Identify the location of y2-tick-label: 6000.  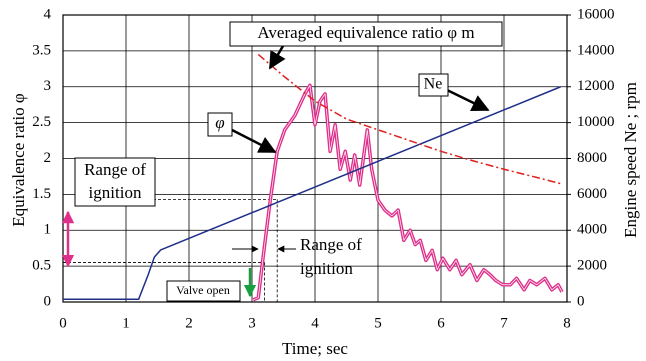
(592, 194).